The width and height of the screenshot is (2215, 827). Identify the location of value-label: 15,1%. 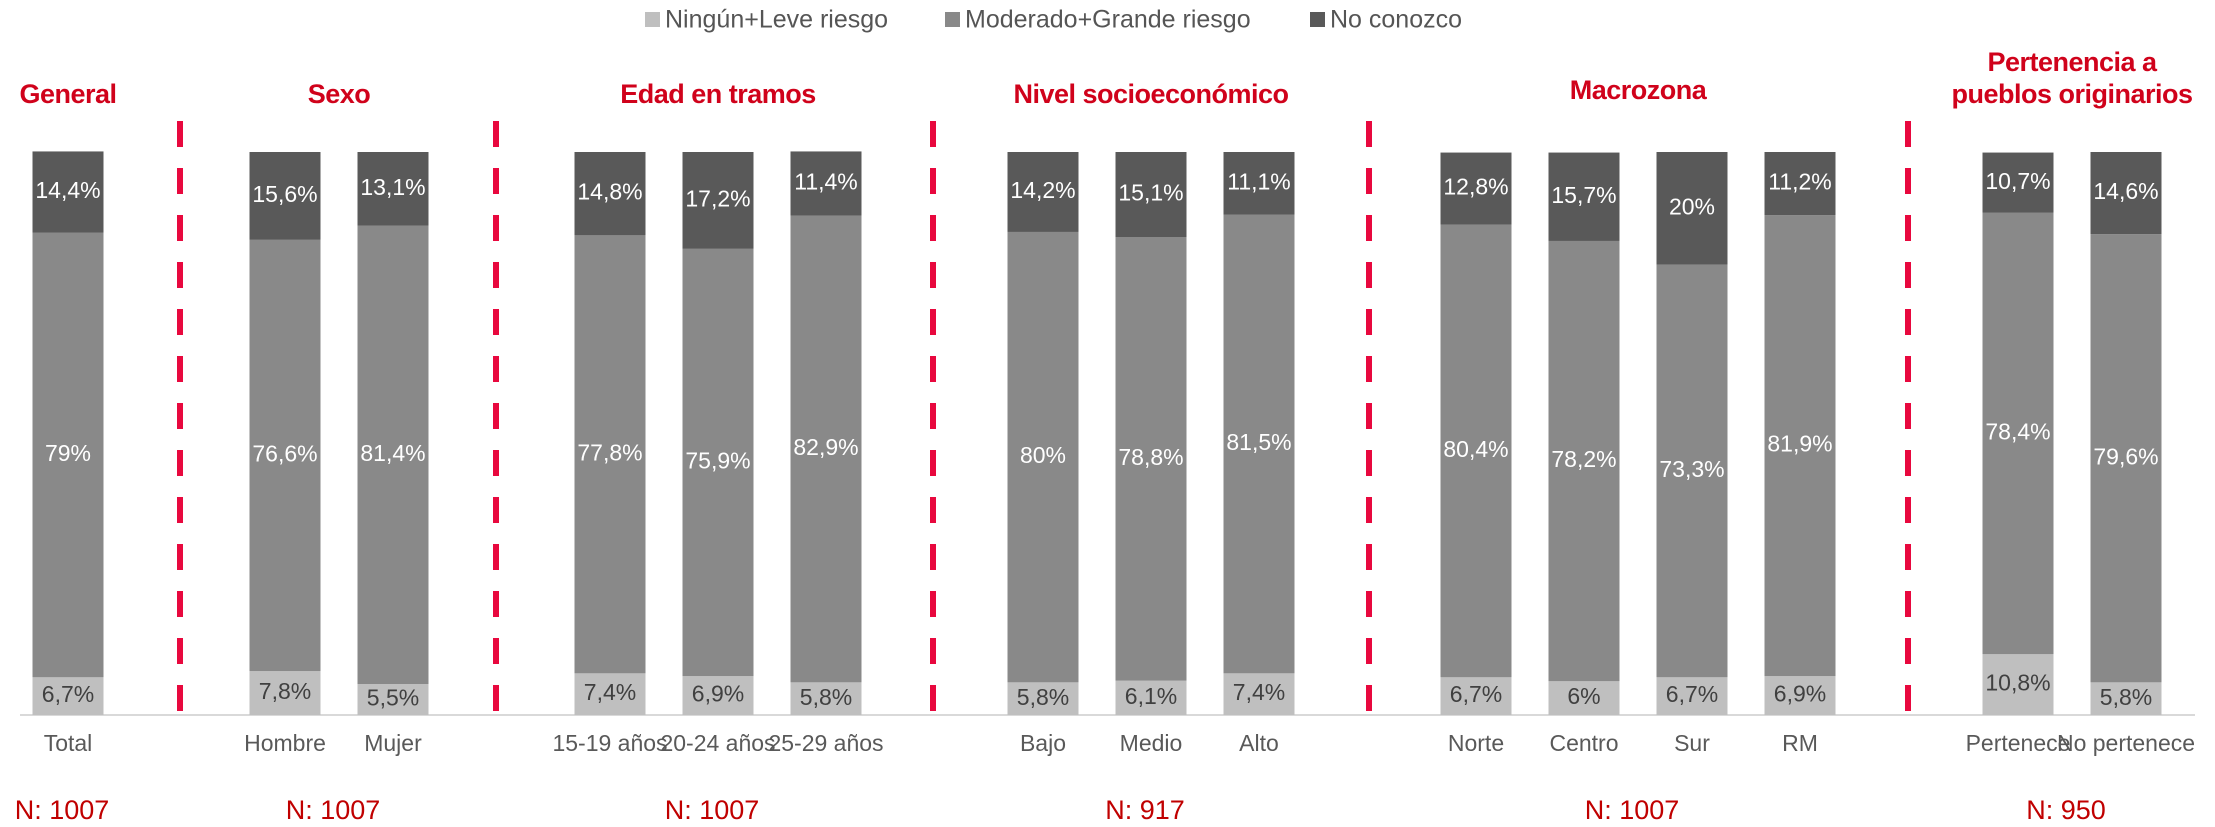
(1150, 193).